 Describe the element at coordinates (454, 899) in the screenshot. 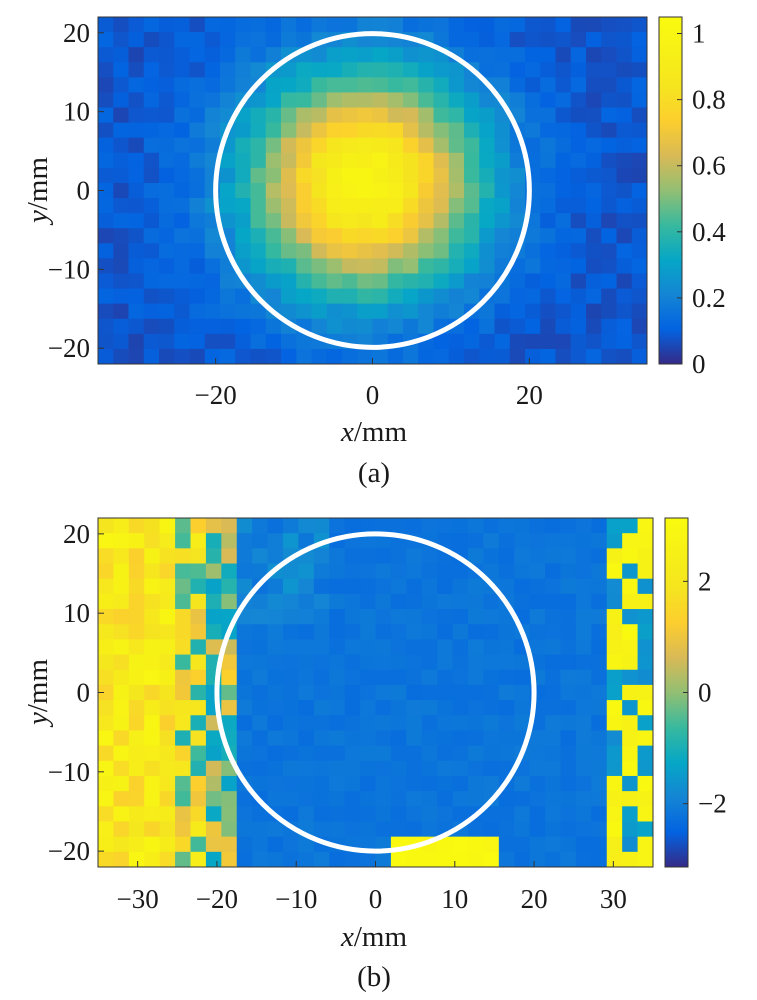

I see `x-tick-label: 10` at that location.